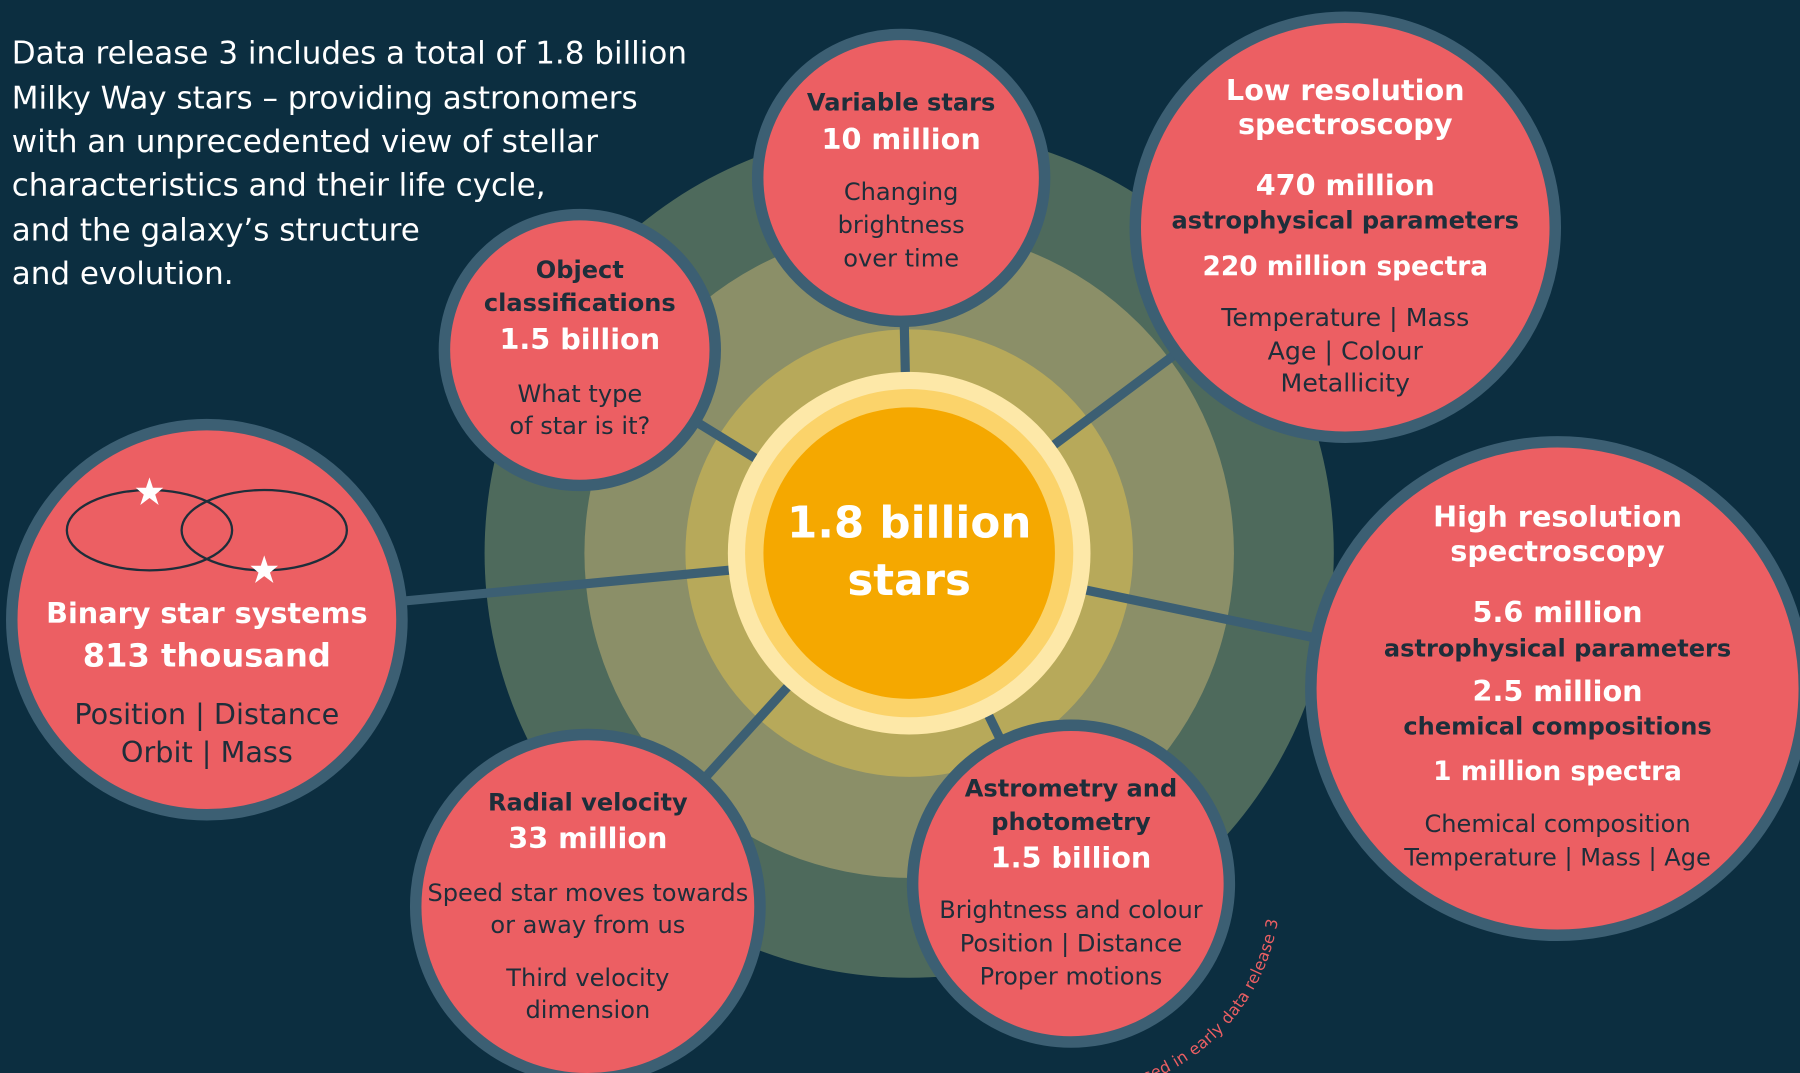  What do you see at coordinates (123, 274) in the screenshot?
I see `intro-line: and evolution.` at bounding box center [123, 274].